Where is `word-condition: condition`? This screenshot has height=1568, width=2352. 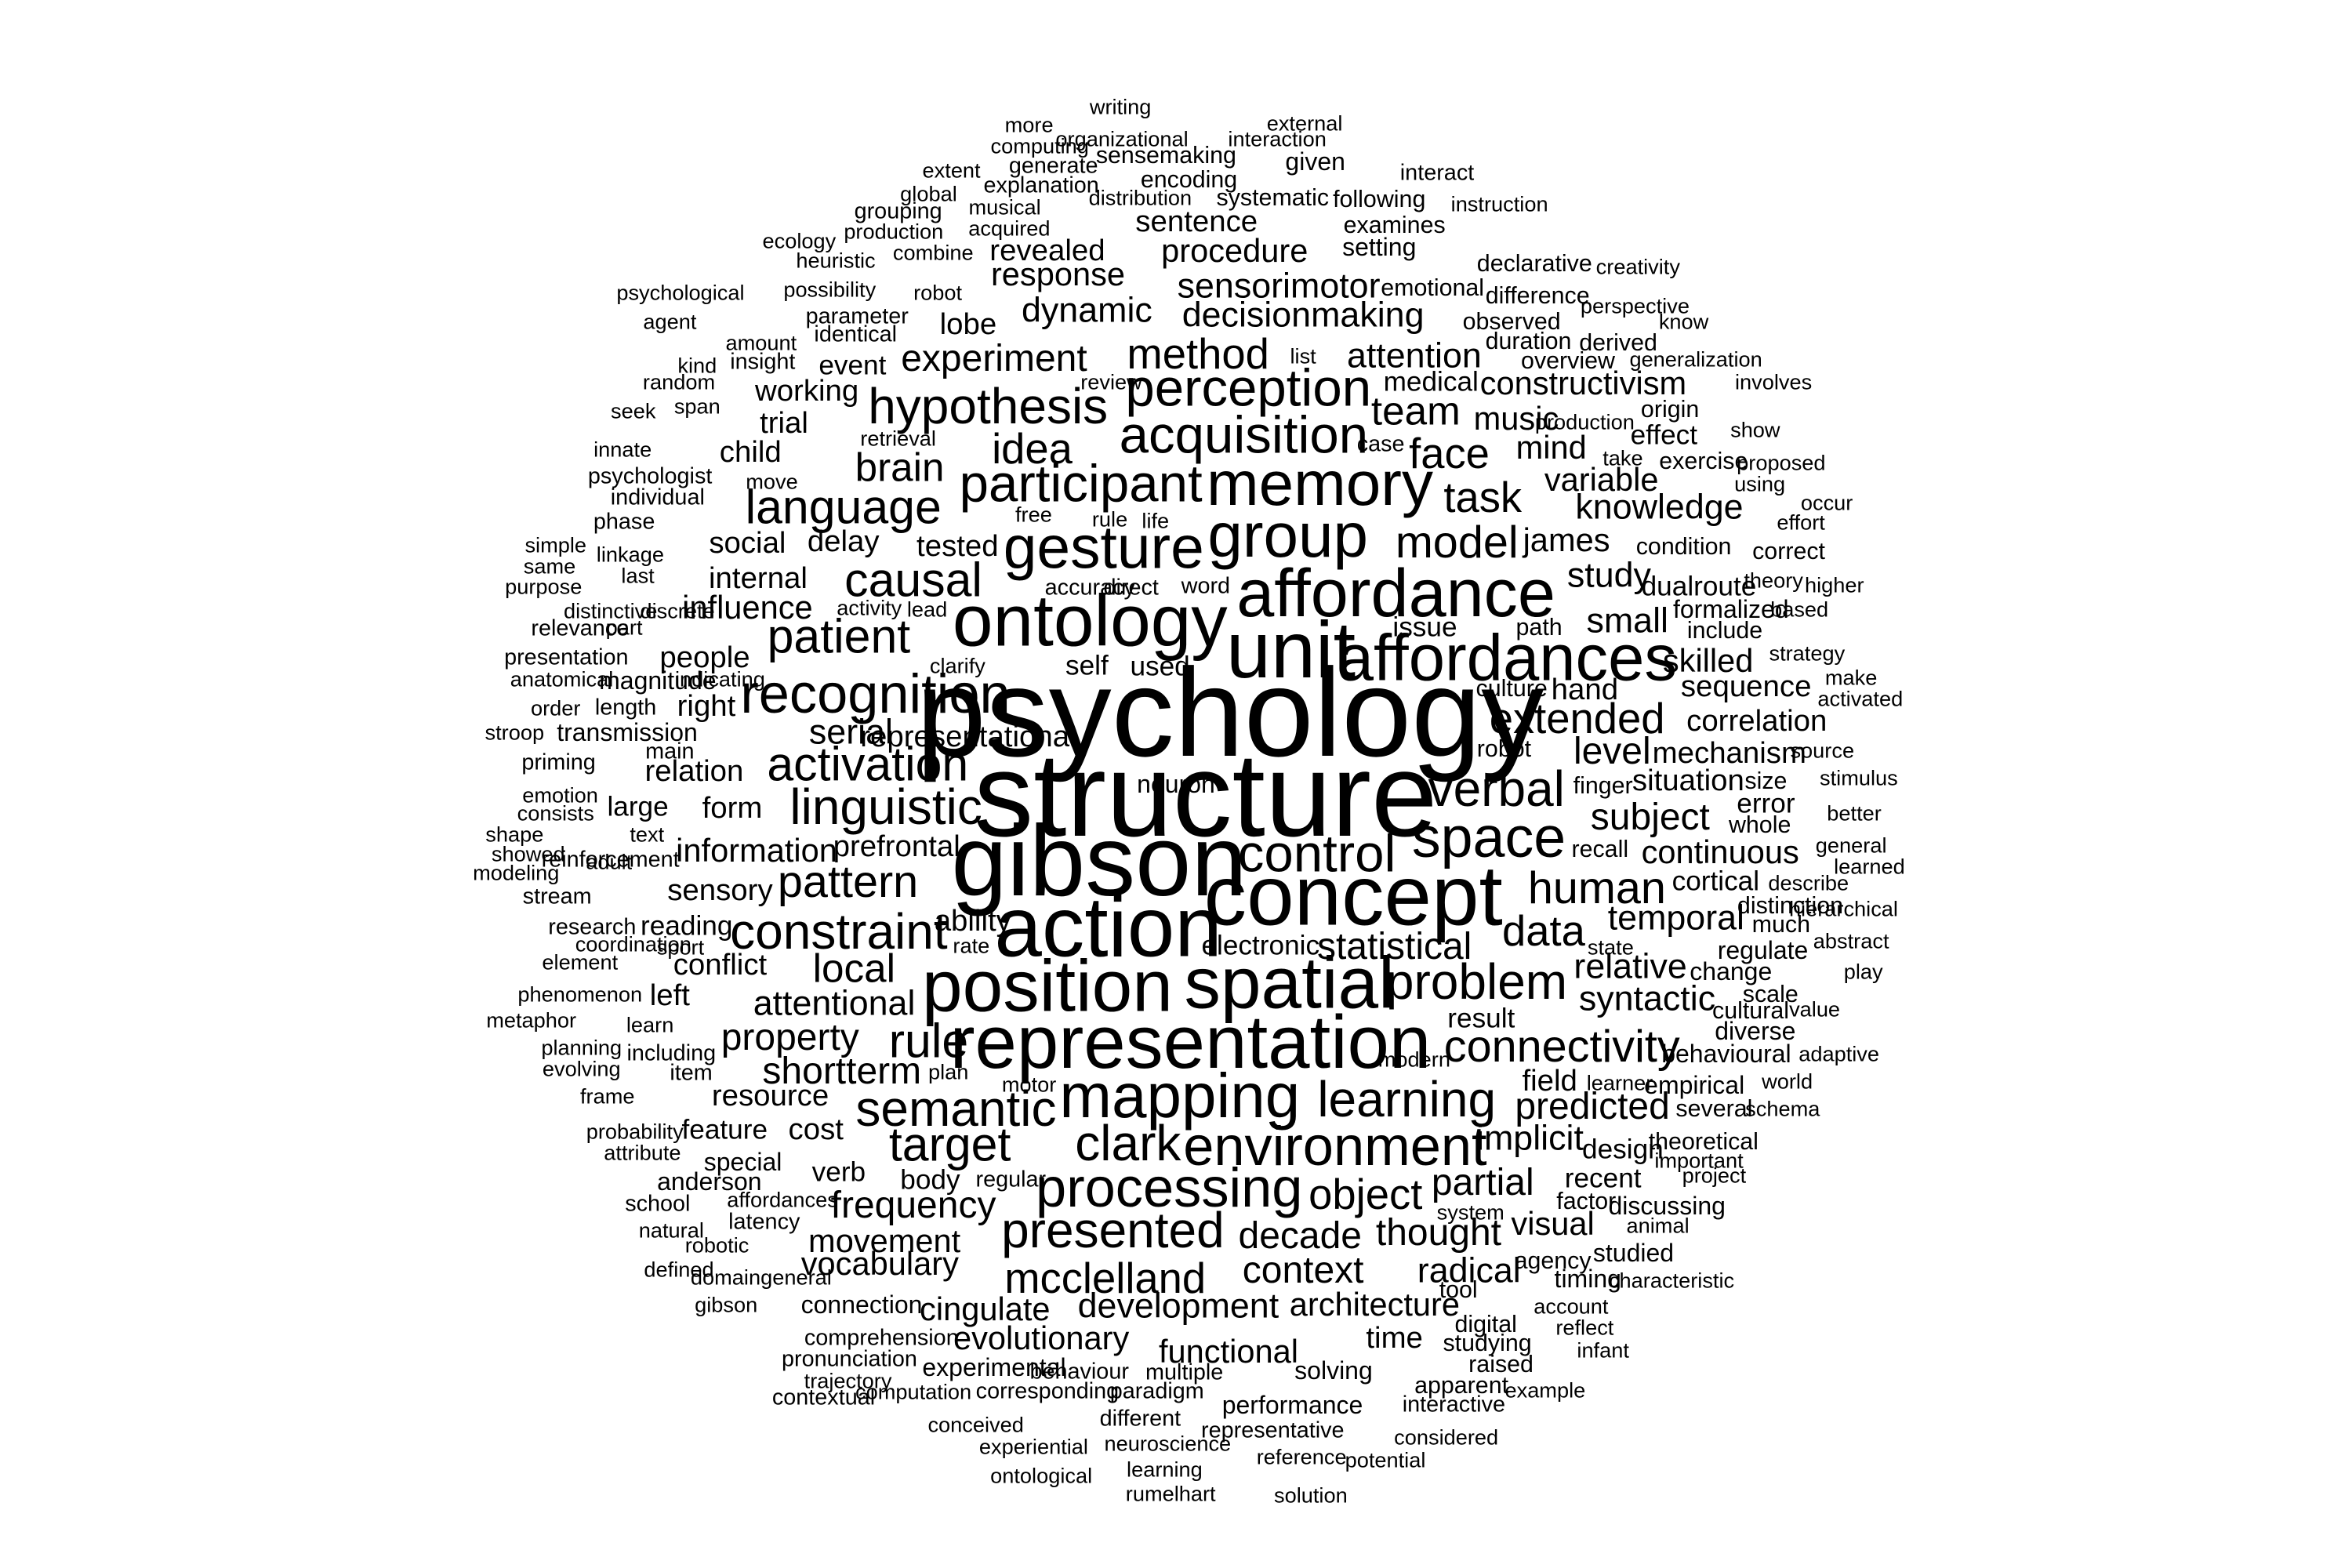
word-condition: condition is located at coordinates (1683, 546).